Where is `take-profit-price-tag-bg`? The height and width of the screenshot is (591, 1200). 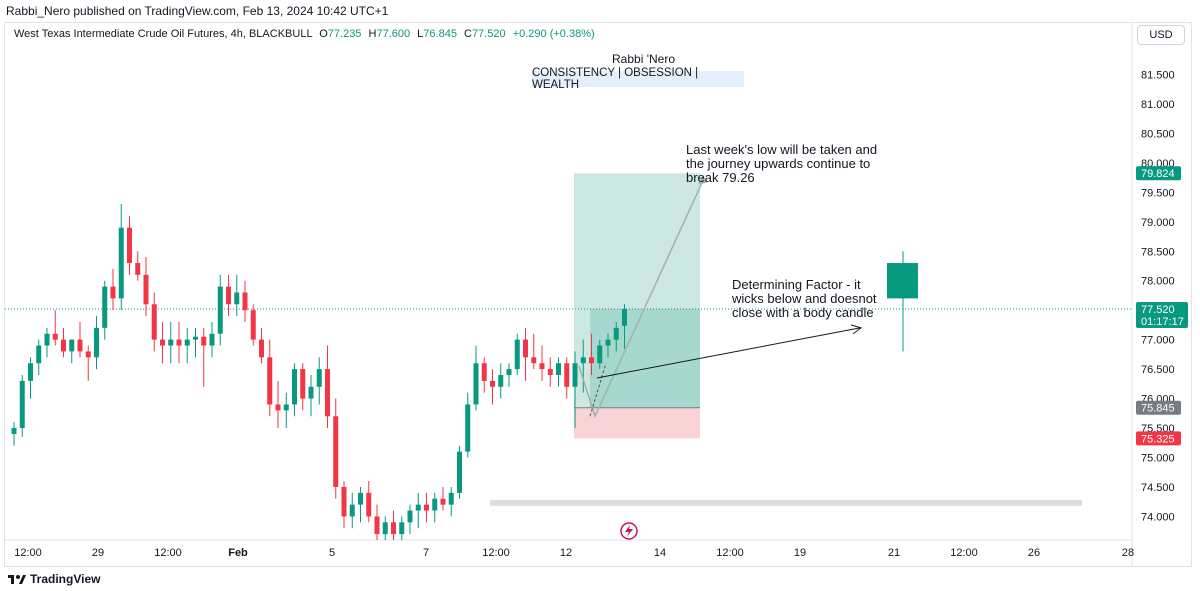
take-profit-price-tag-bg is located at coordinates (1158, 173).